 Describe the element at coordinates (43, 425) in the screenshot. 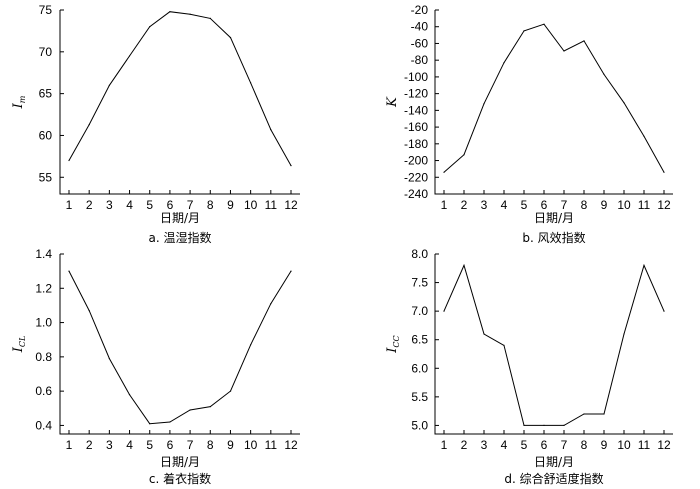

I see `chart-3-y-tick-label: 0.4` at that location.